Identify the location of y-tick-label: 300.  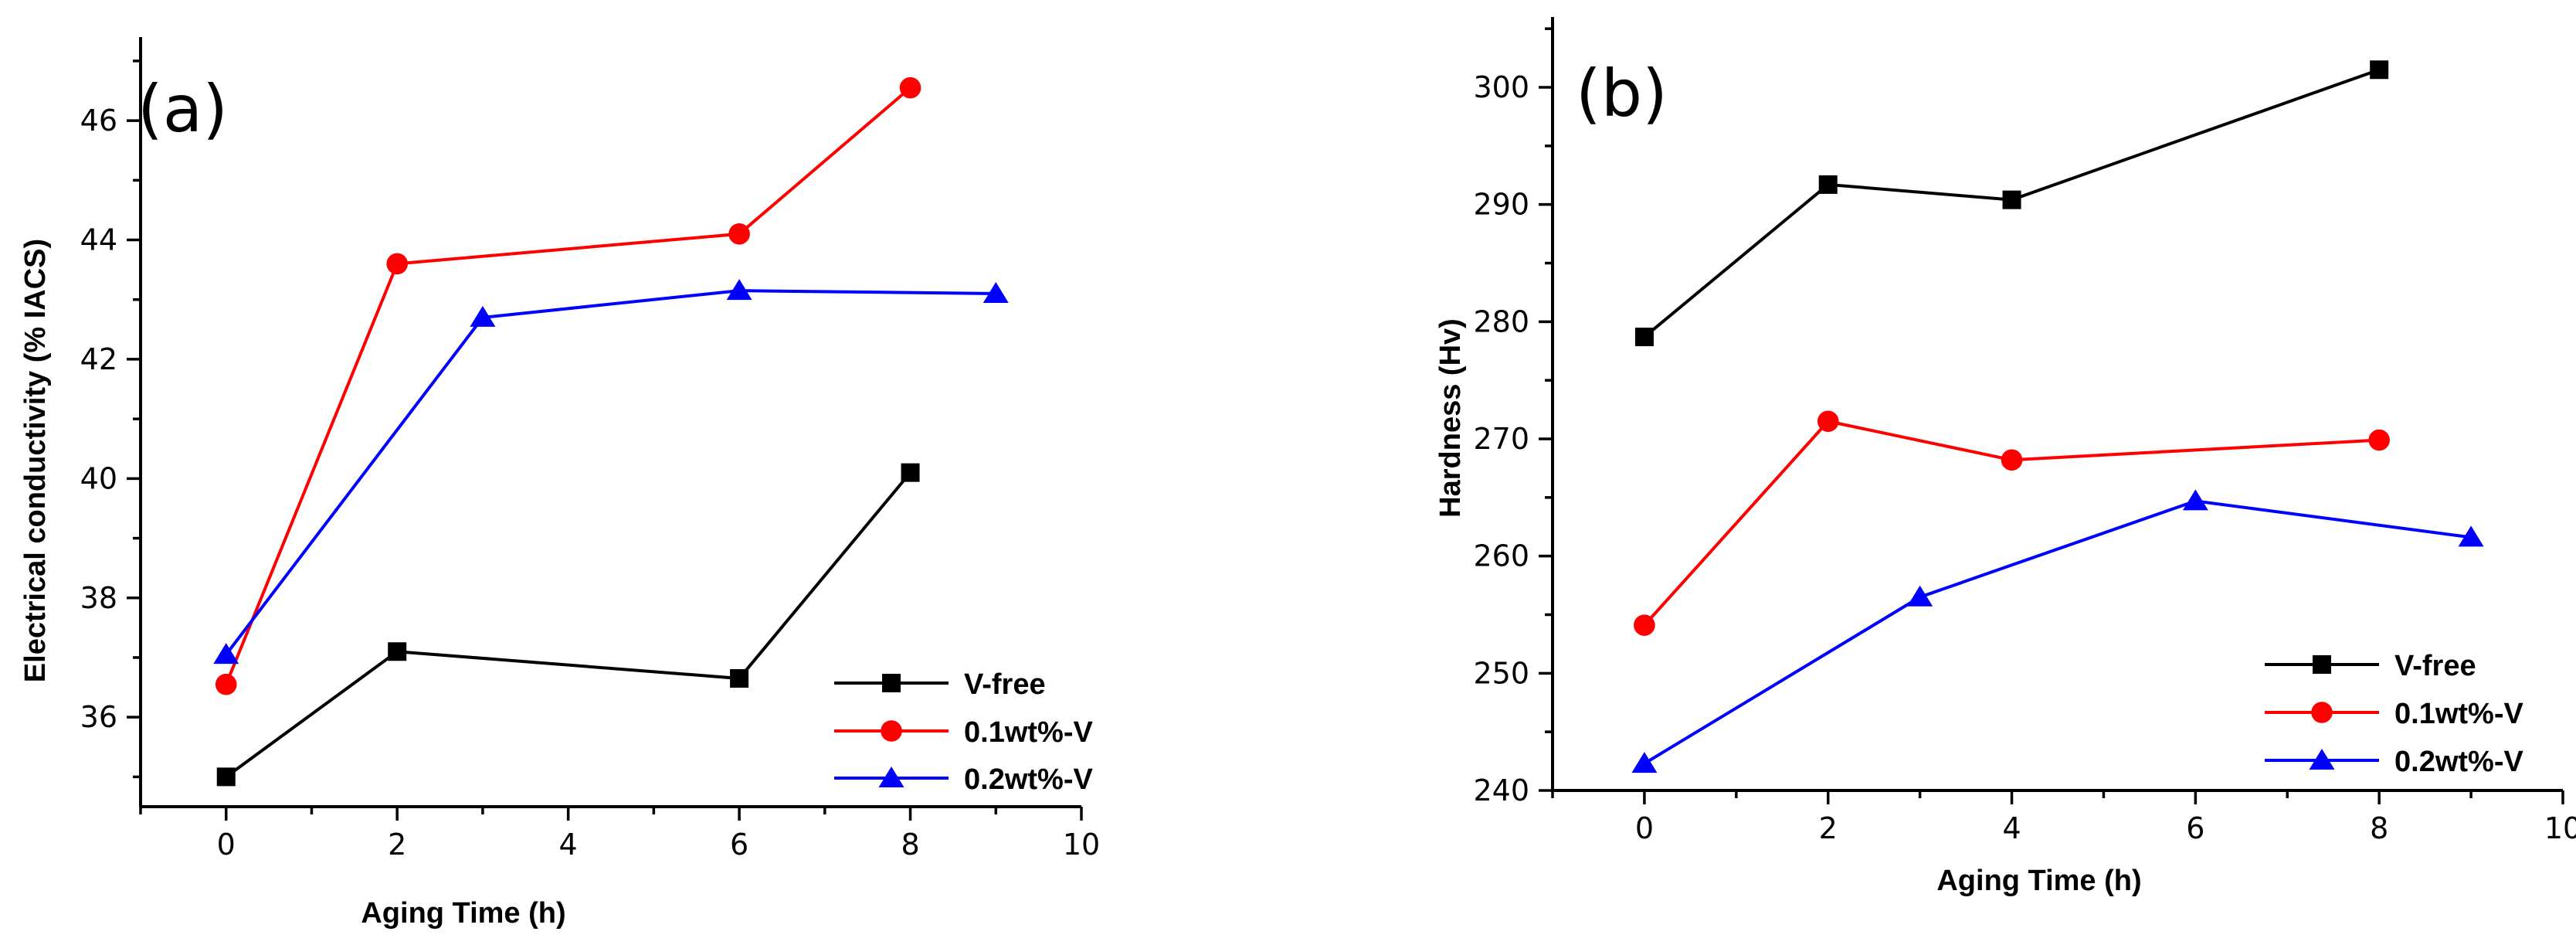
(1501, 87).